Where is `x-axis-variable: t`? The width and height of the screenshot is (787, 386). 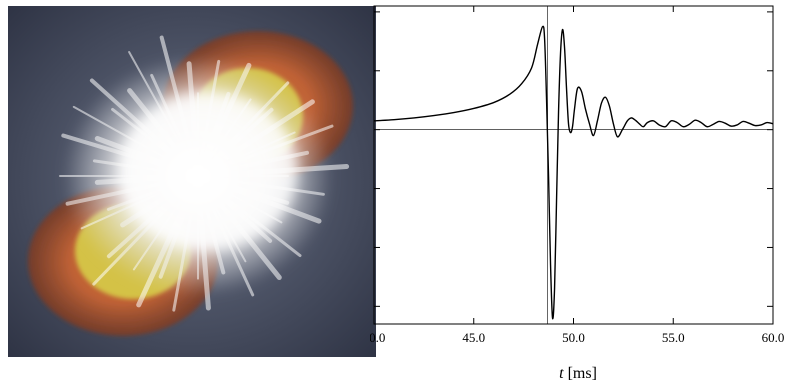 x-axis-variable: t is located at coordinates (561, 373).